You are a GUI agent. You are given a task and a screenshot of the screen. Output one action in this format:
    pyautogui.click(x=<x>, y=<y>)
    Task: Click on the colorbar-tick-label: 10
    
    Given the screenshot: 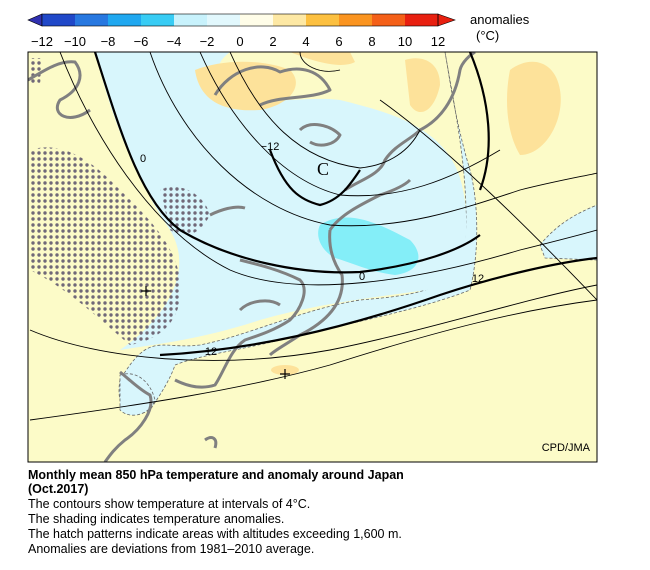 What is the action you would take?
    pyautogui.click(x=405, y=41)
    